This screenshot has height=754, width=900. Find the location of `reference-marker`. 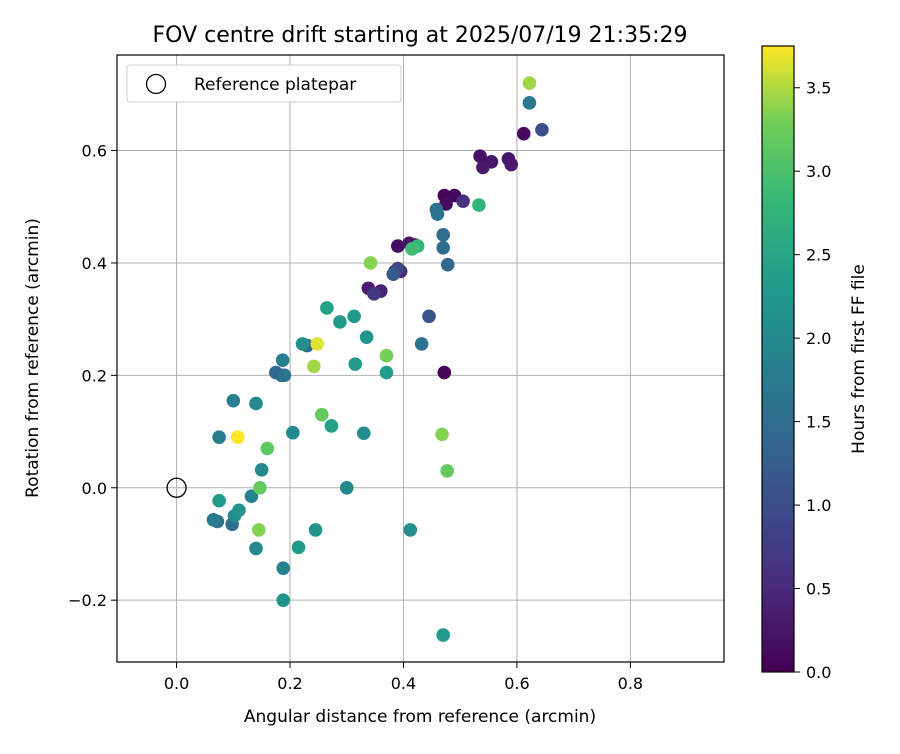

reference-marker is located at coordinates (176, 487).